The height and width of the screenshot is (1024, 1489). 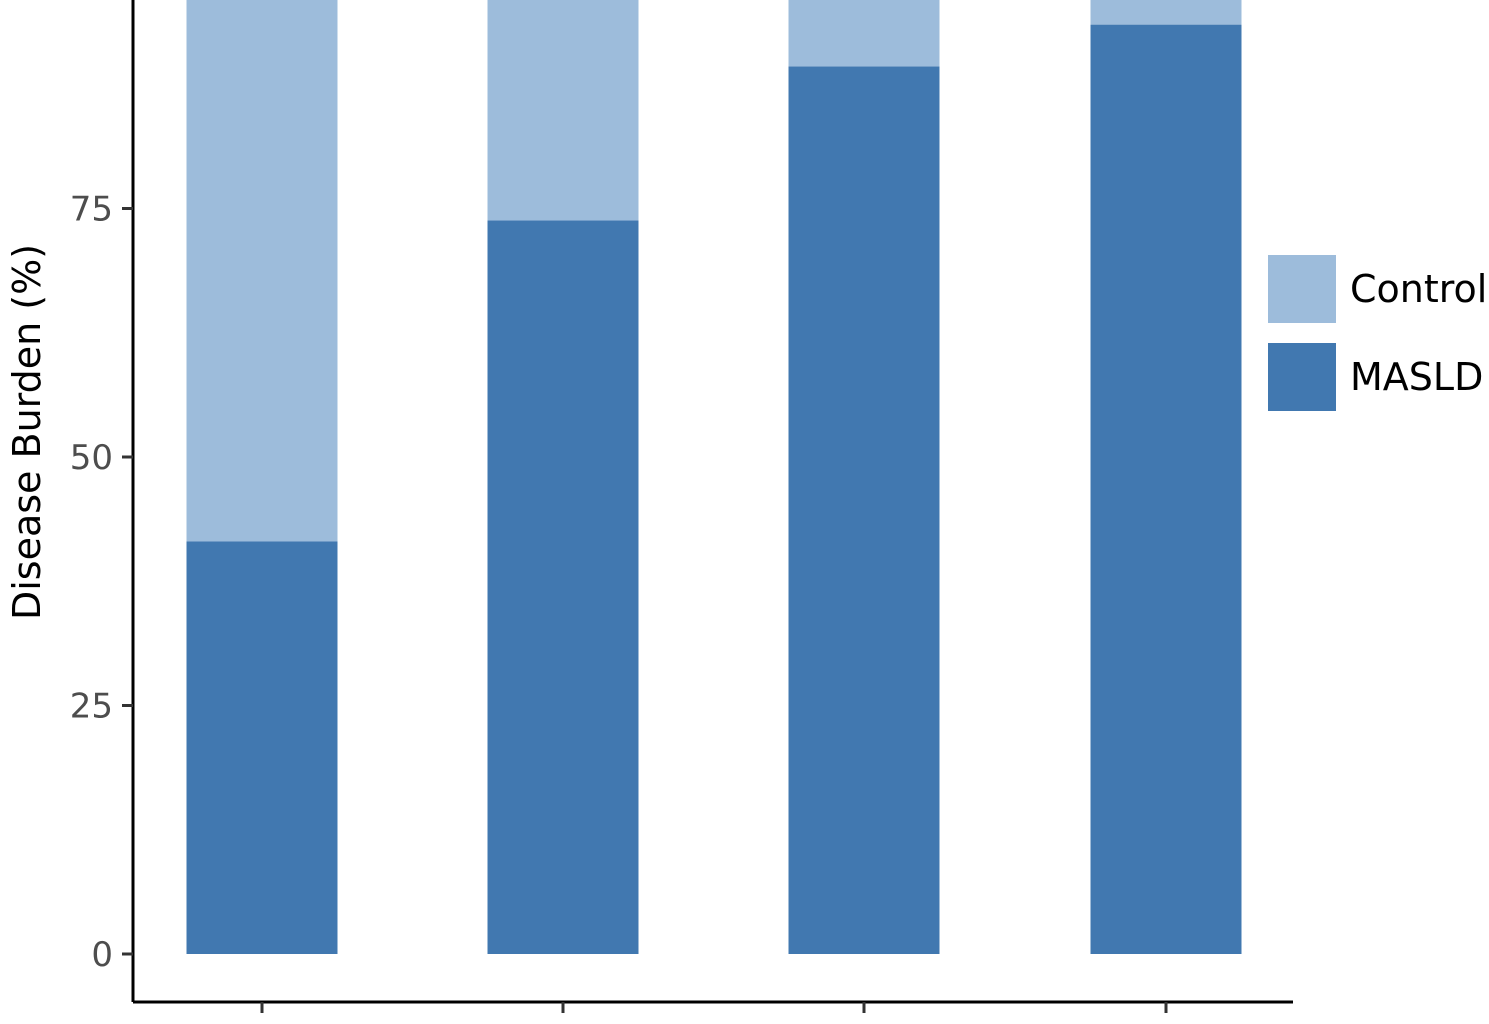 I want to click on y-axis-title: Disease Burden (%), so click(x=27, y=432).